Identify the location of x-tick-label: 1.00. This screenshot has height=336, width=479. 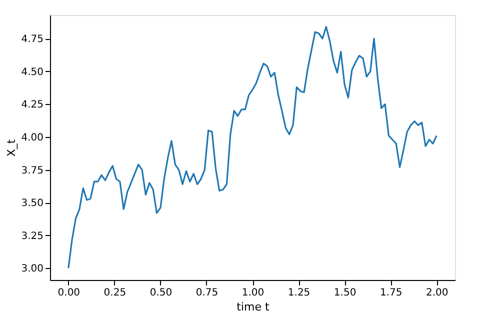
(253, 293).